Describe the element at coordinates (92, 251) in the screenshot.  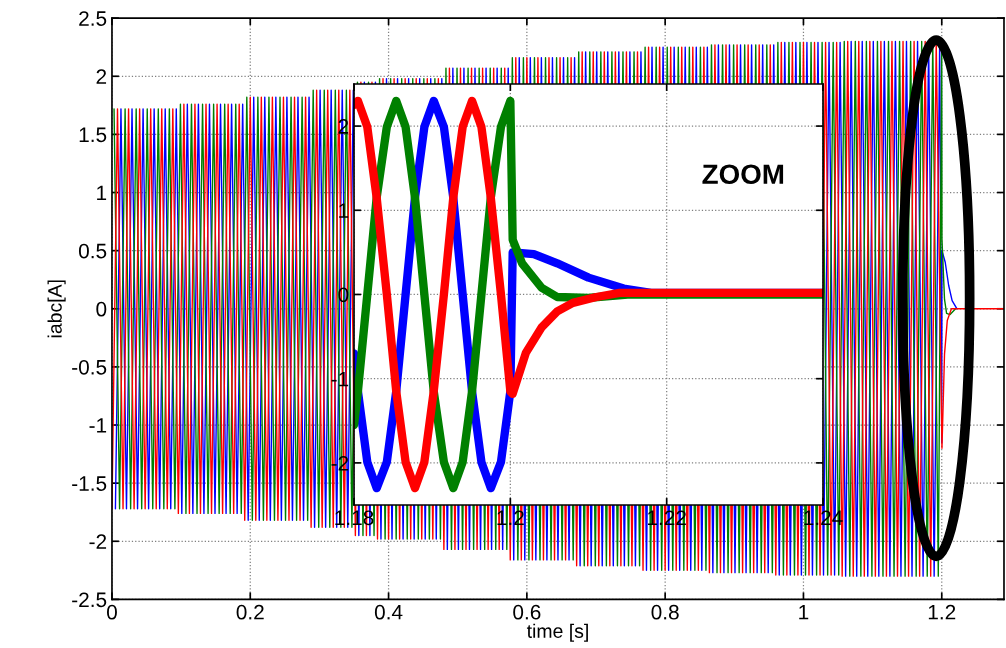
I see `y-tick-label: 0.5` at that location.